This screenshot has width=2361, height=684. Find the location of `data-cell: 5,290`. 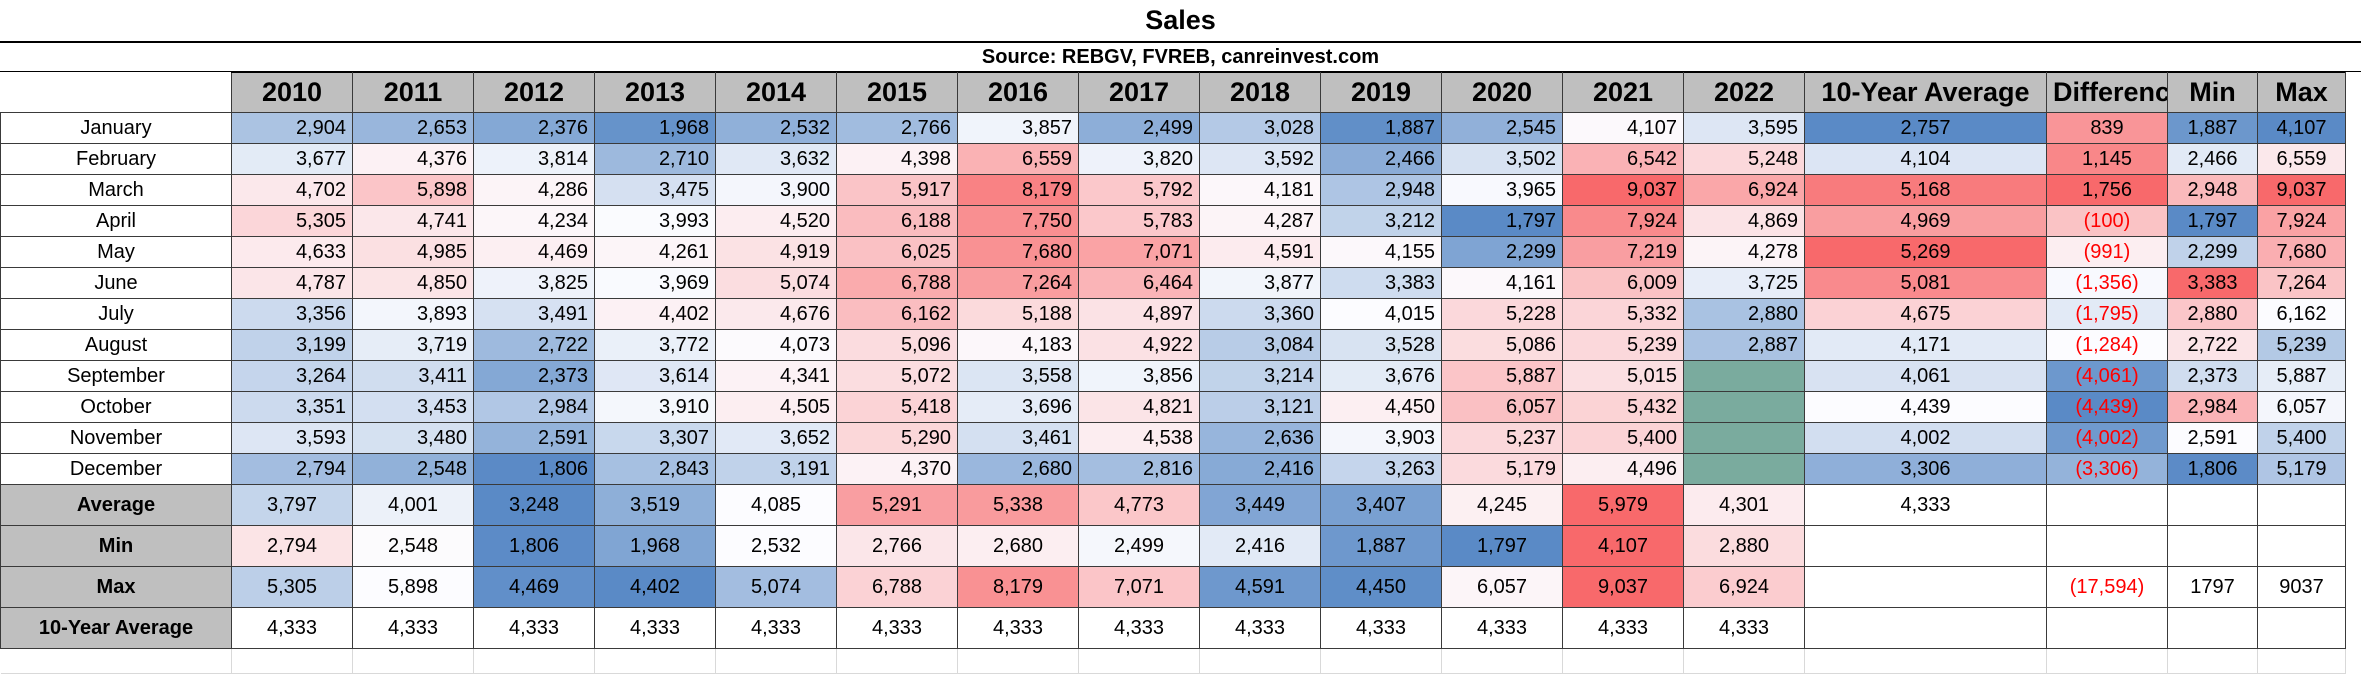

data-cell: 5,290 is located at coordinates (897, 438).